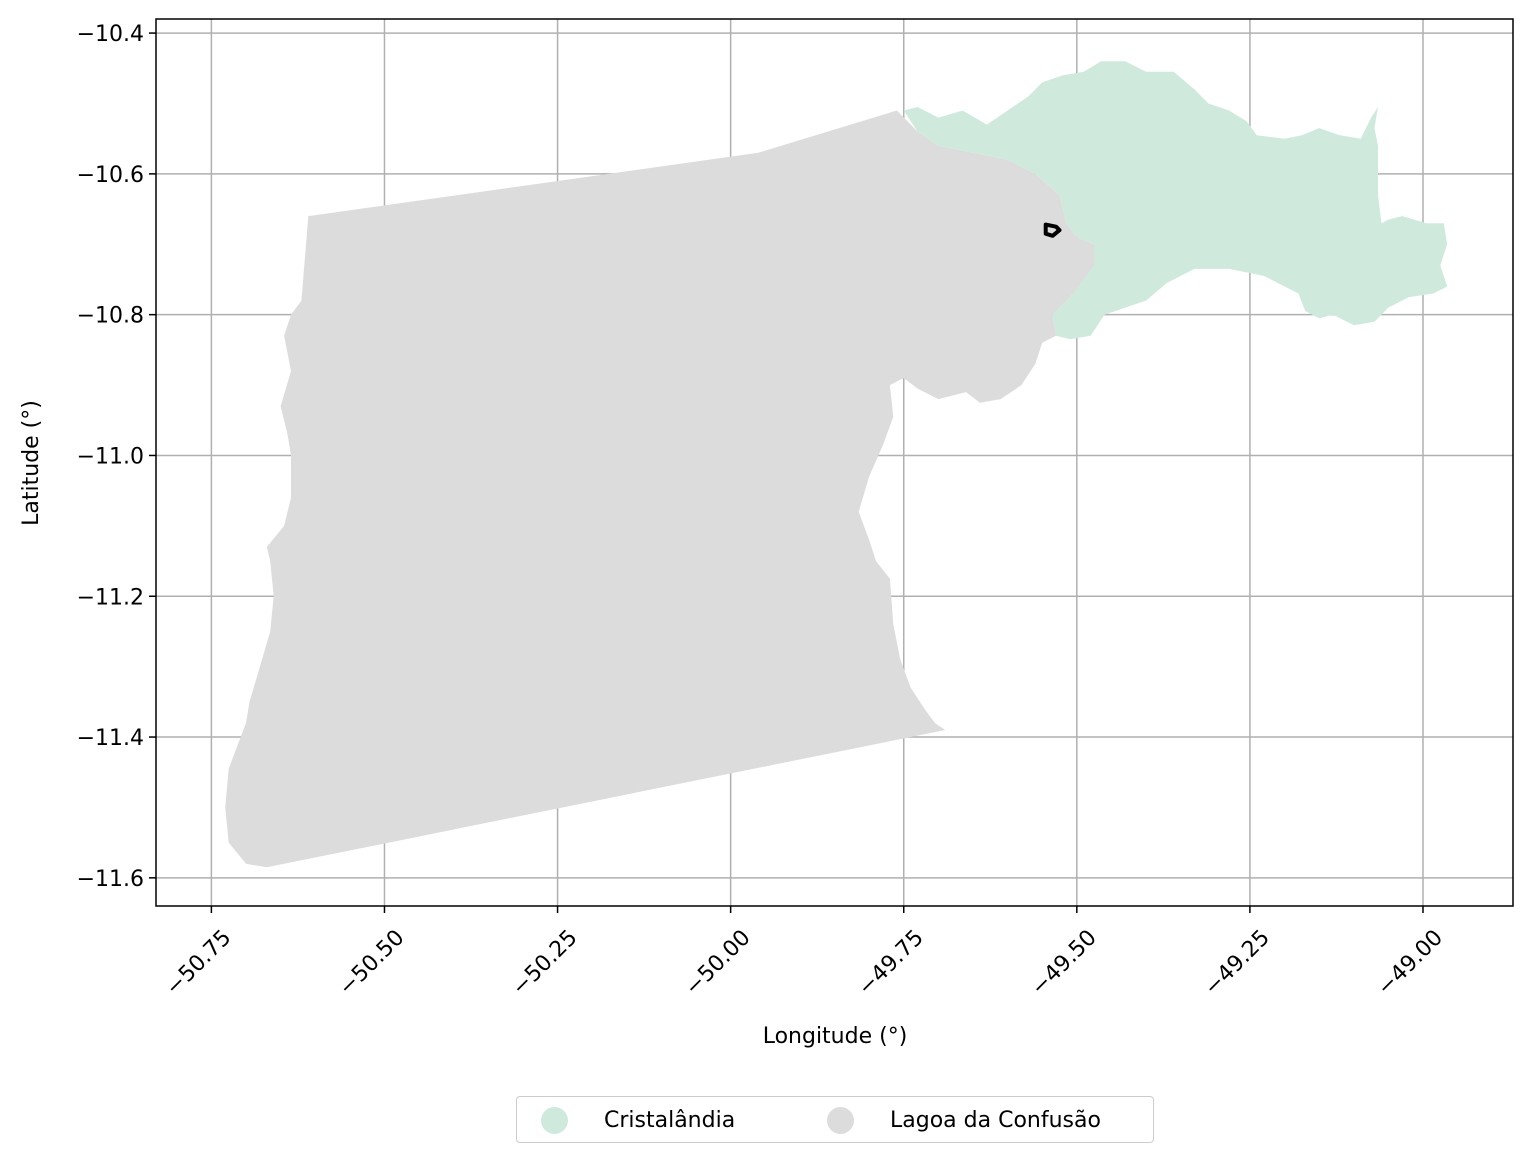 The width and height of the screenshot is (1533, 1163). I want to click on legend-label-lagoa-da-confusao: Lagoa da Confusão, so click(995, 1120).